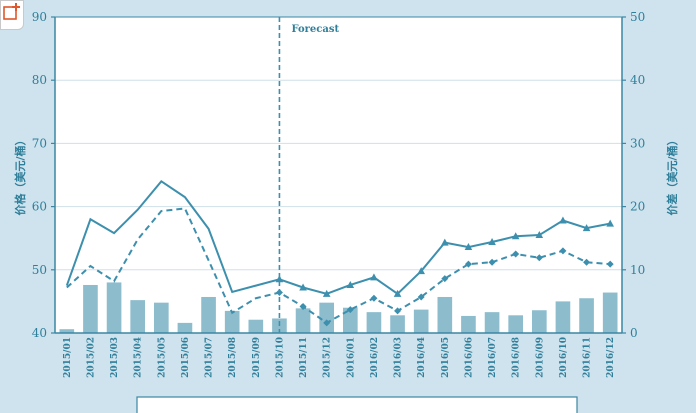 The height and width of the screenshot is (413, 696). What do you see at coordinates (90, 308) in the screenshot?
I see `bar-2015/02` at bounding box center [90, 308].